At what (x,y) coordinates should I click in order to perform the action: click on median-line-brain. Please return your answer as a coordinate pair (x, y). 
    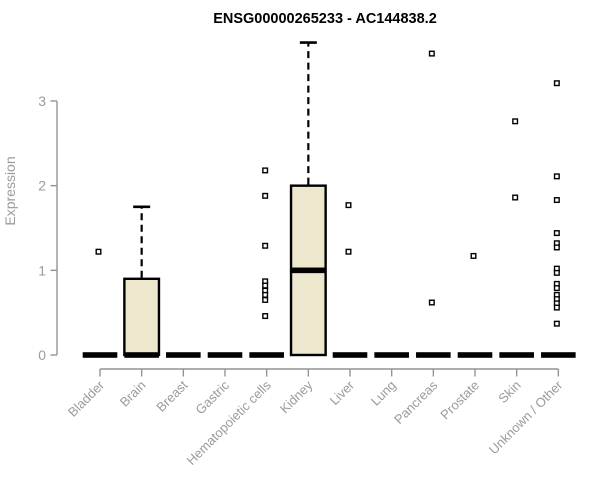
    Looking at the image, I should click on (141, 355).